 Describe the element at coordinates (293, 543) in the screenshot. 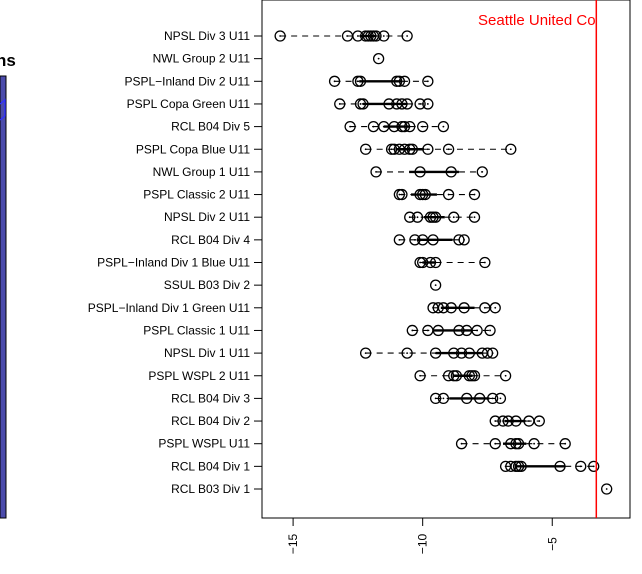

I see `x-tick-label: −15` at that location.